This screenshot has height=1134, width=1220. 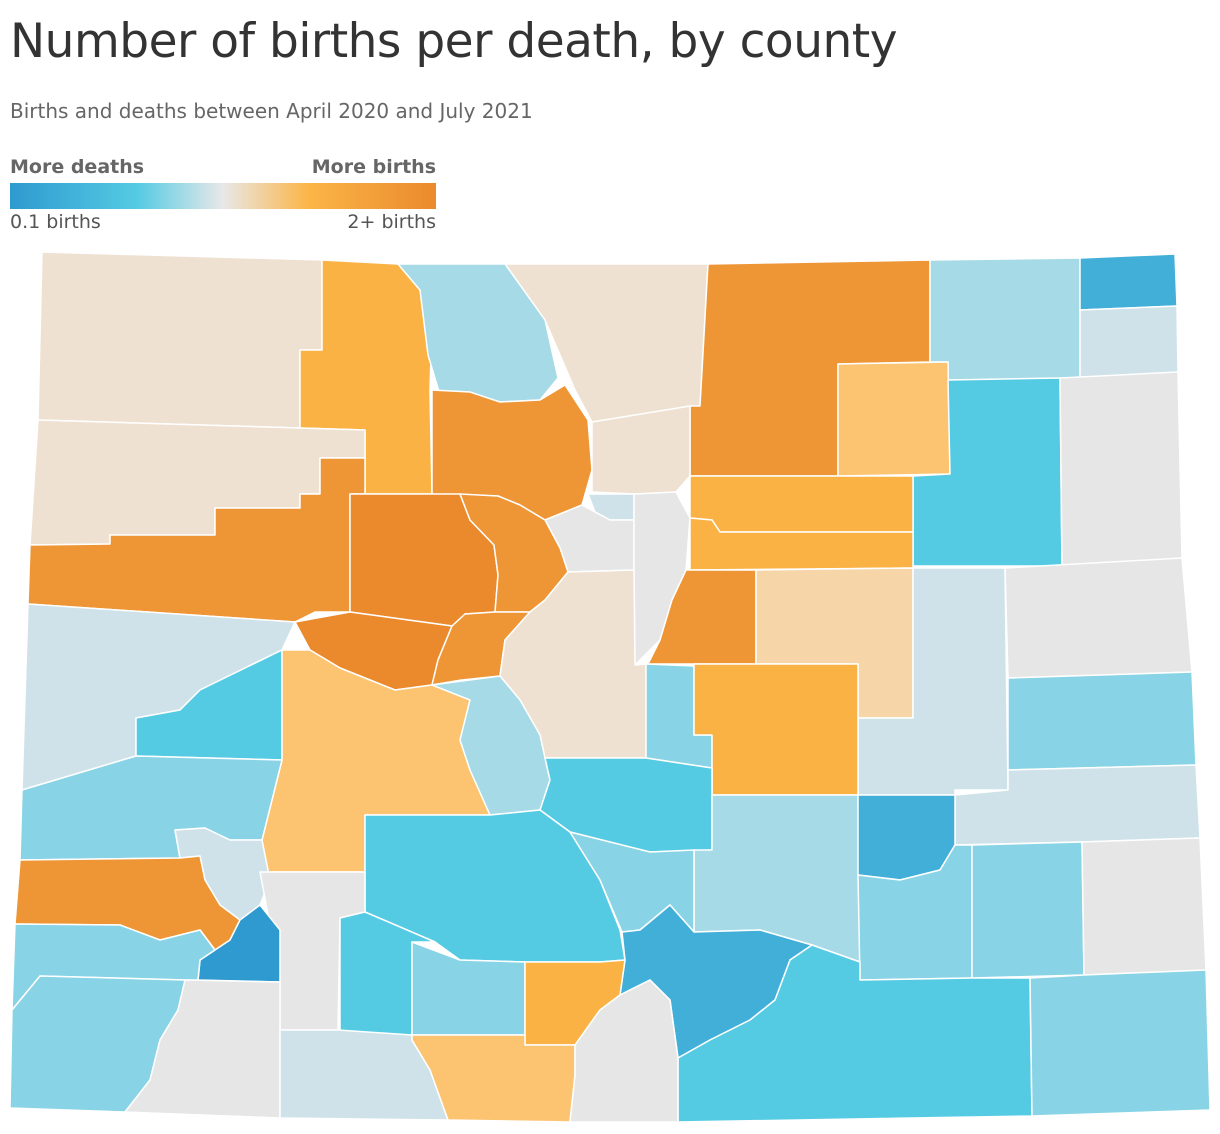 What do you see at coordinates (1121, 469) in the screenshot?
I see `county-yuma` at bounding box center [1121, 469].